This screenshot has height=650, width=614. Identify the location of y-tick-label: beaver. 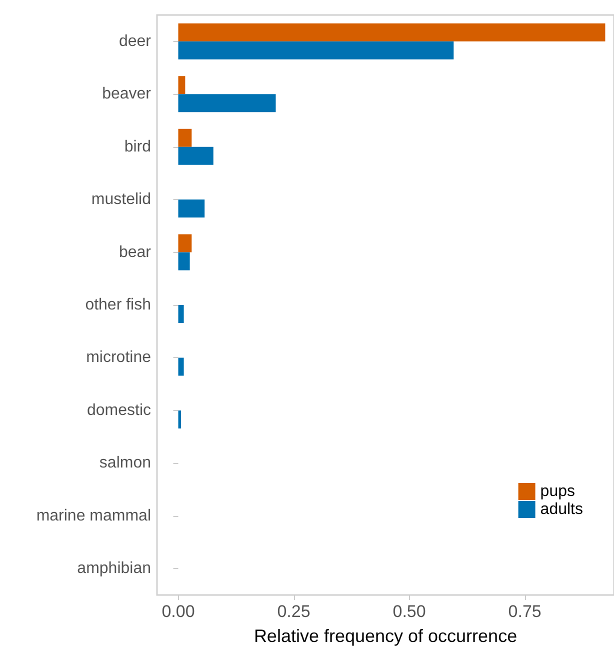
(127, 94).